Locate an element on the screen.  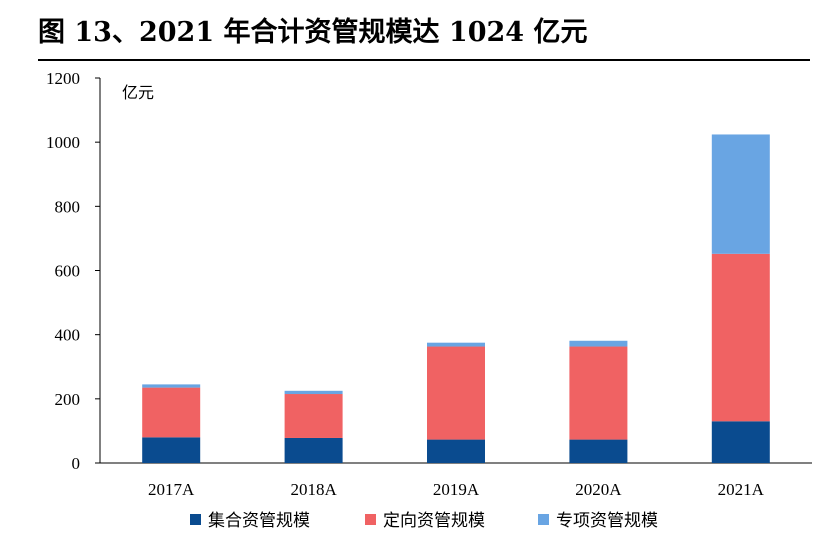
y-tick-label: 1000 is located at coordinates (63, 142).